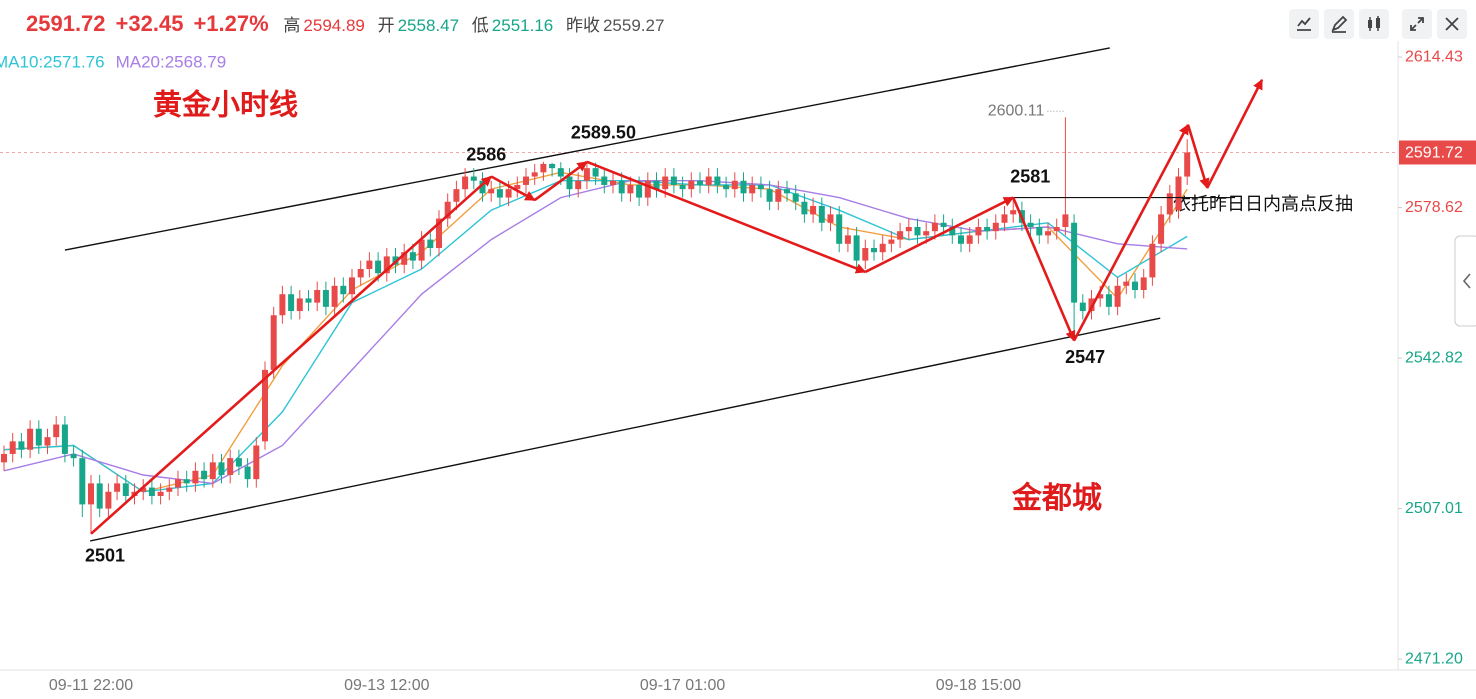 This screenshot has height=699, width=1476. Describe the element at coordinates (171, 61) in the screenshot. I see `legend-entry: MA20:2568.79` at that location.